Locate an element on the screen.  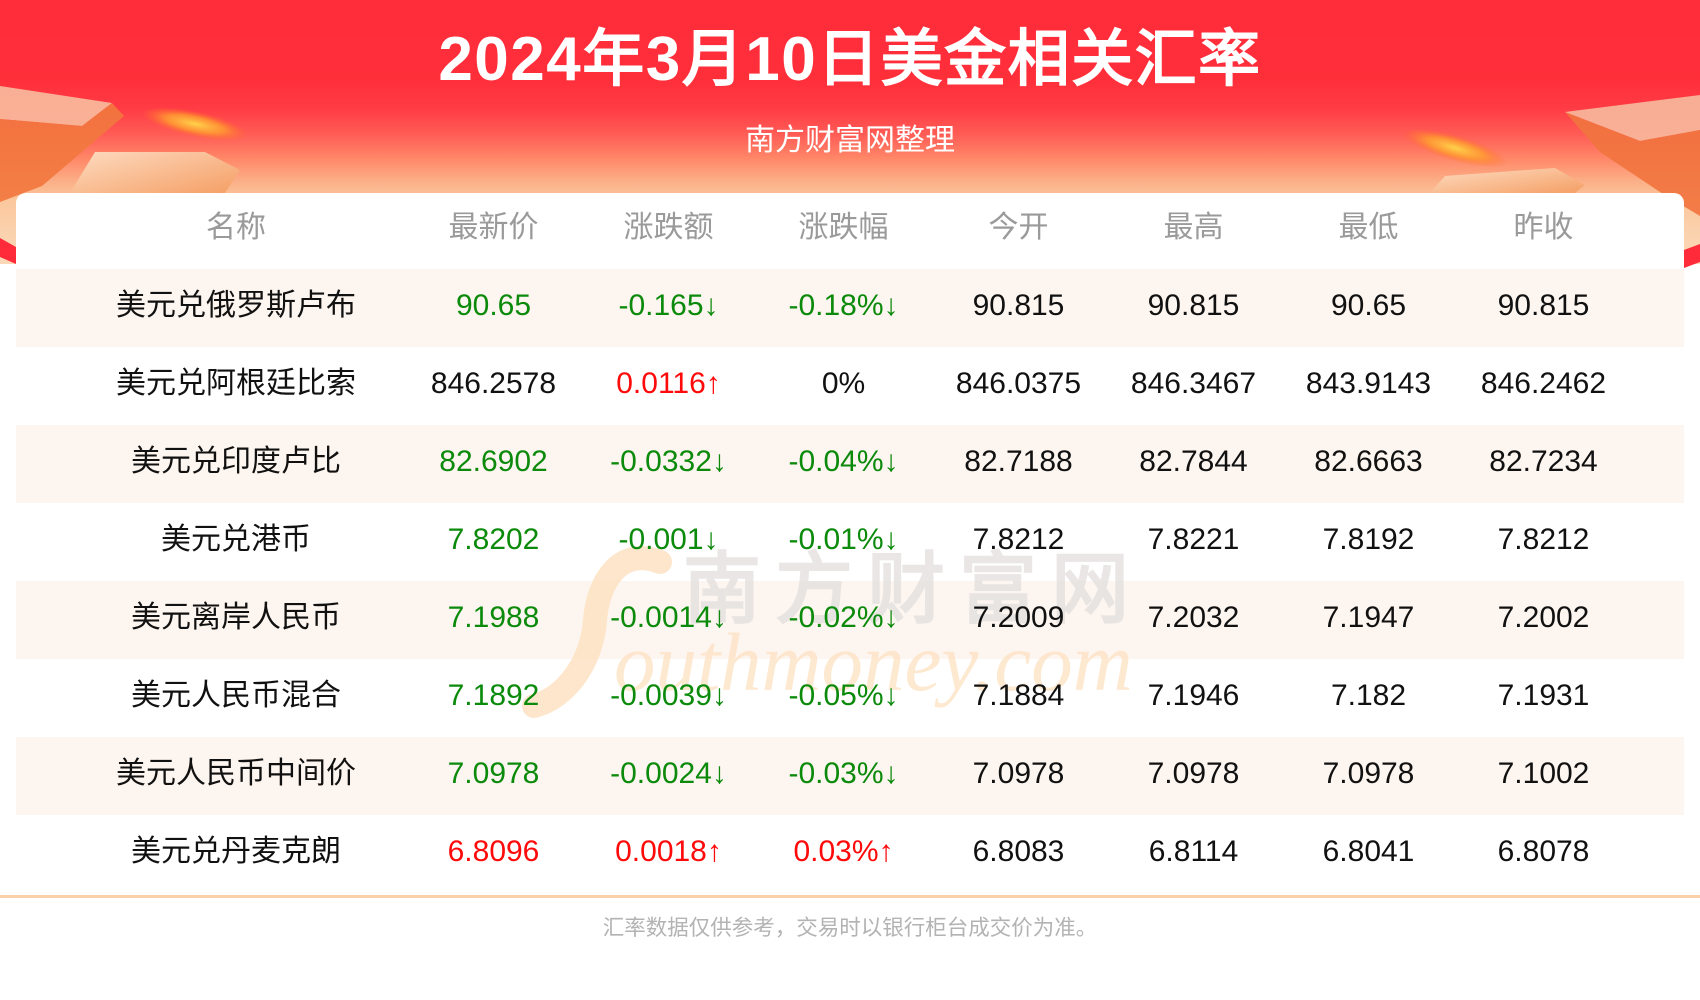
cell-high: 90.815 is located at coordinates (1193, 305).